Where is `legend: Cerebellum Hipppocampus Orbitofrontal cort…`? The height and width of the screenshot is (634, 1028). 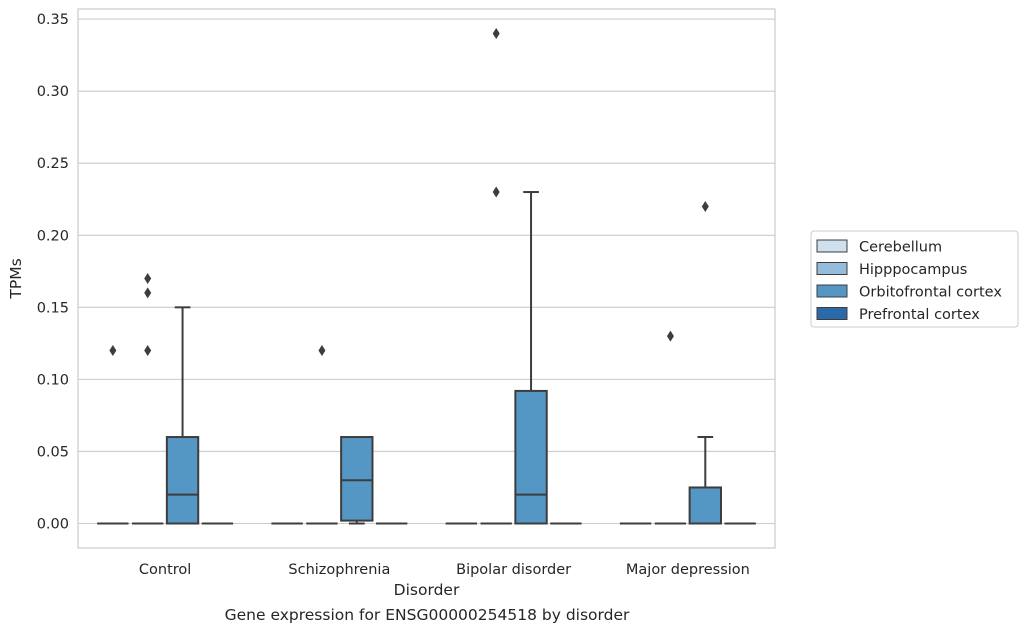
legend: Cerebellum Hipppocampus Orbitofrontal cort… is located at coordinates (914, 279).